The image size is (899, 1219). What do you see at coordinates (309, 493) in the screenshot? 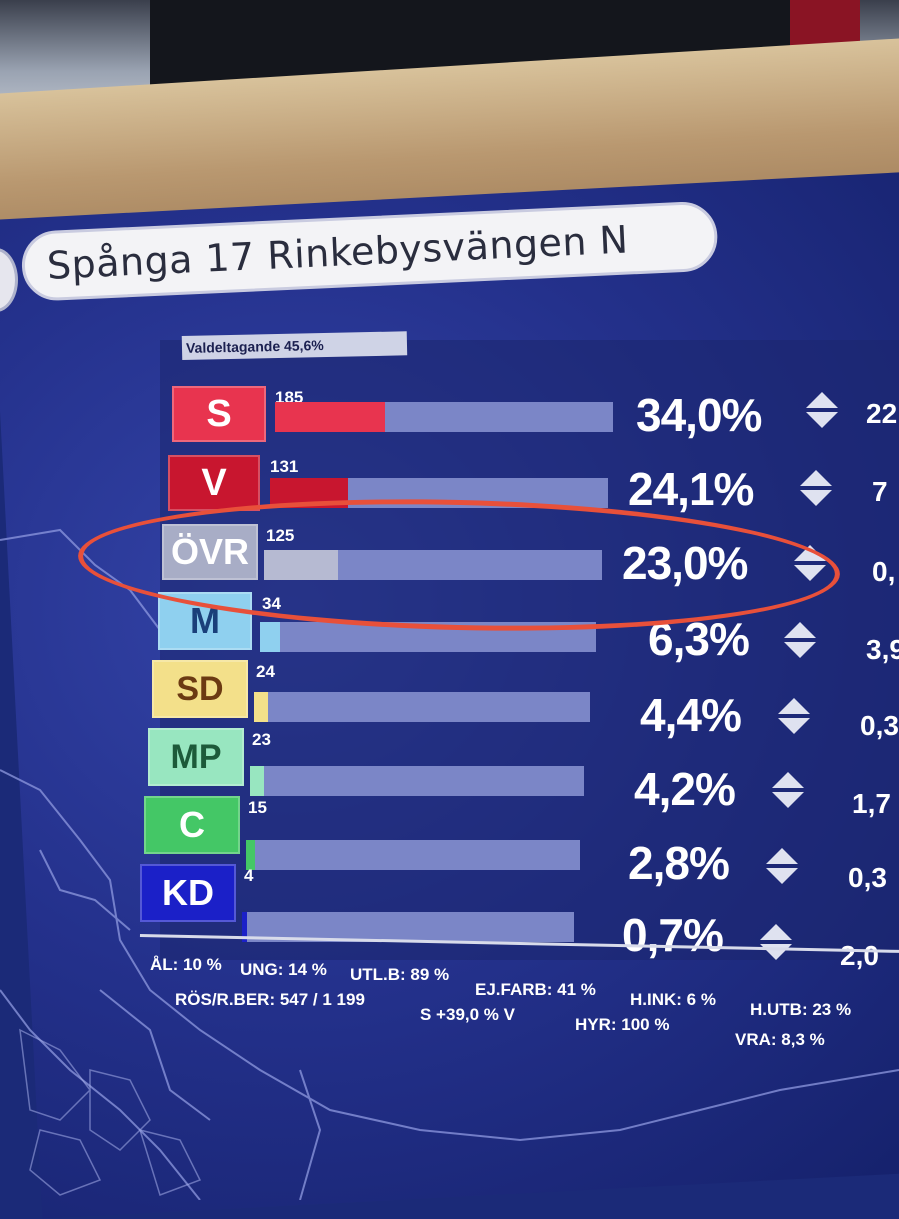
I see `party-bar-fill-v` at bounding box center [309, 493].